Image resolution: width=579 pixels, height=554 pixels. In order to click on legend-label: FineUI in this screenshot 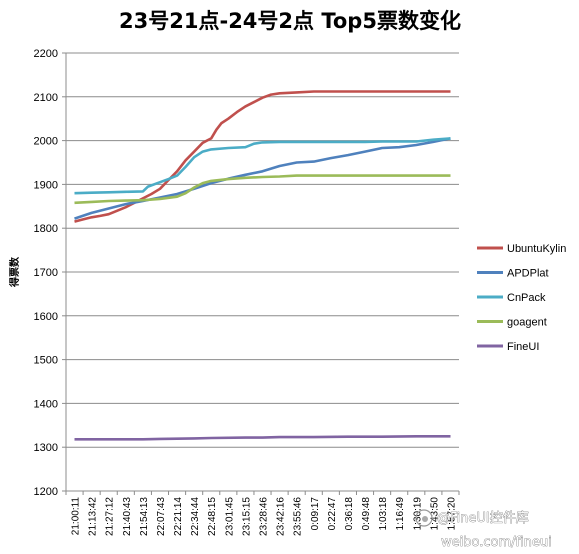, I will do `click(523, 347)`.